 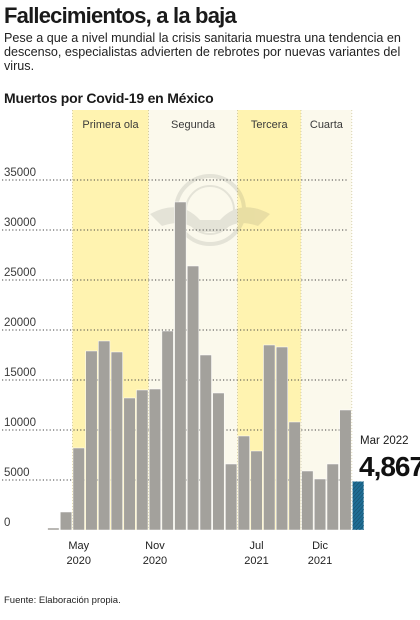 I want to click on y-tick-label: 30000, so click(x=20, y=223).